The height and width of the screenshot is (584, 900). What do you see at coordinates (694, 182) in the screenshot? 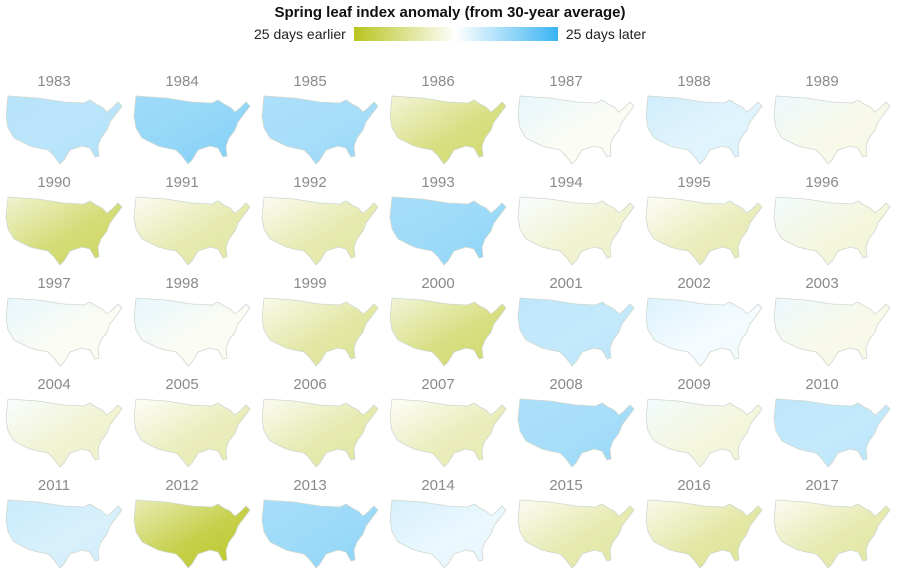
I see `year-label: 1995` at bounding box center [694, 182].